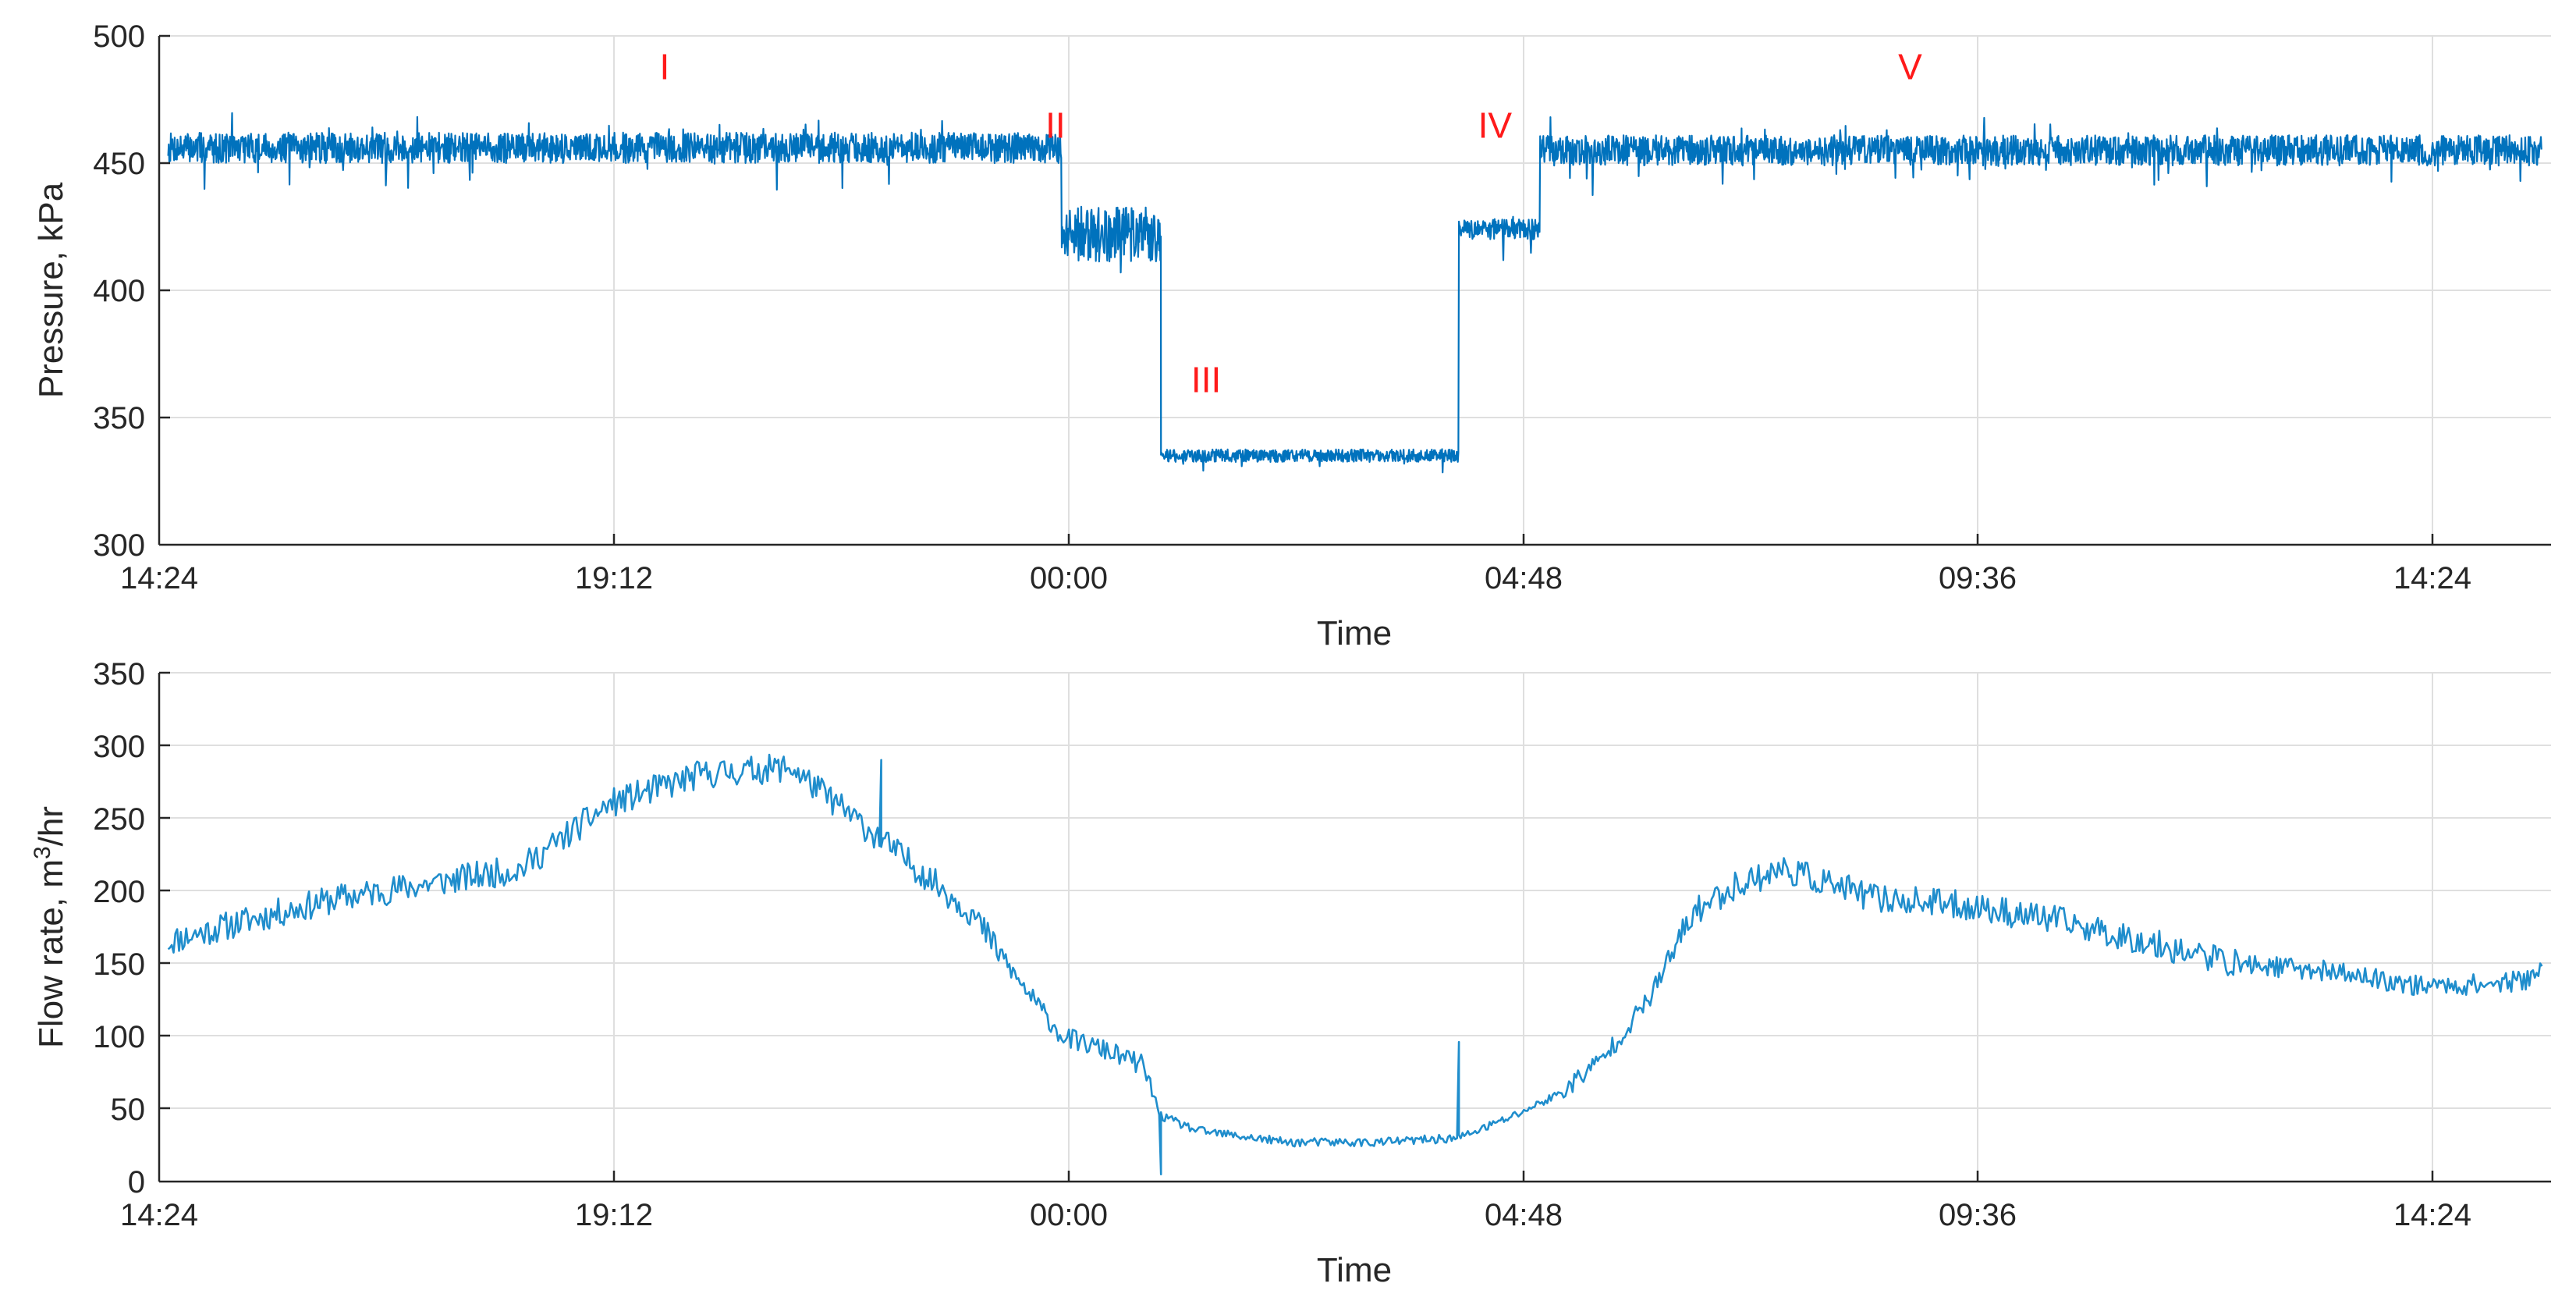 The image size is (2576, 1308). Describe the element at coordinates (51, 826) in the screenshot. I see `flow-ylabel-tail: /hr` at that location.